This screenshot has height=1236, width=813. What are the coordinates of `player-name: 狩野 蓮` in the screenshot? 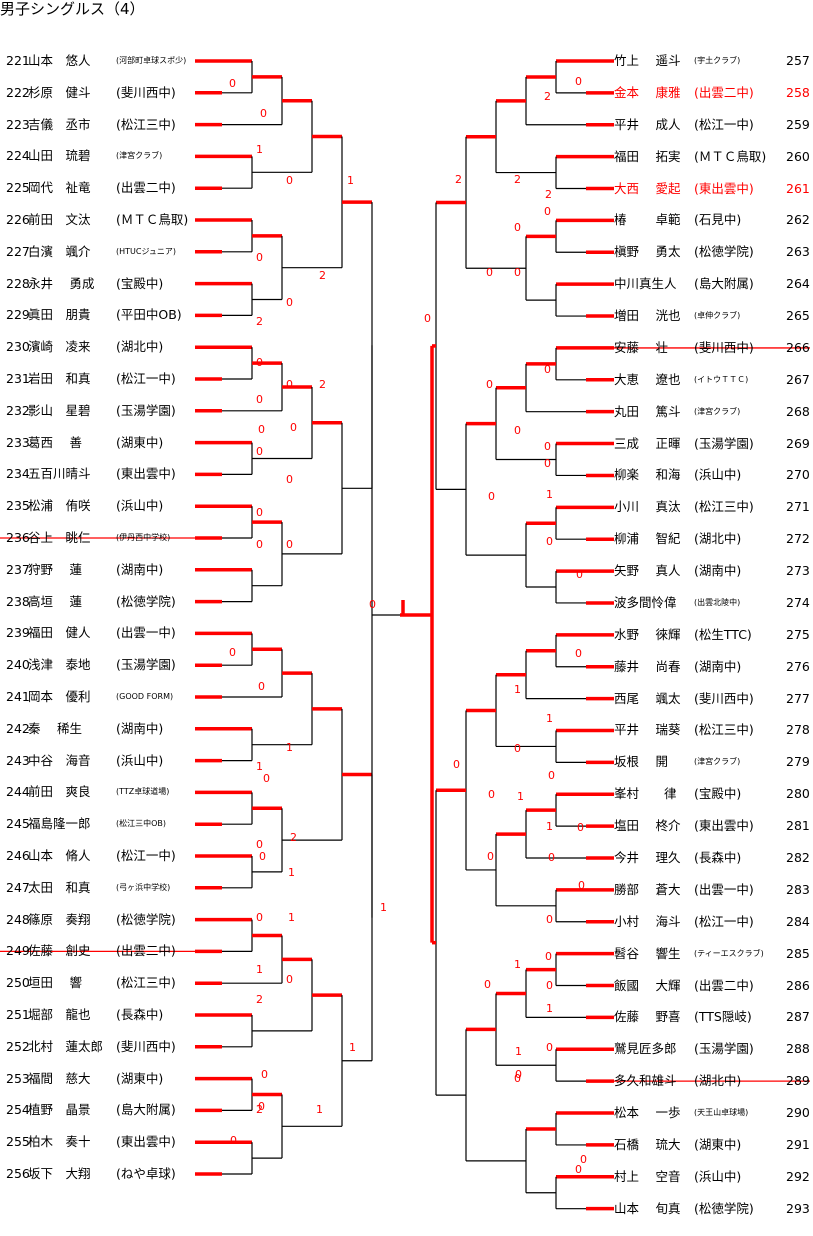 It's located at (55, 569).